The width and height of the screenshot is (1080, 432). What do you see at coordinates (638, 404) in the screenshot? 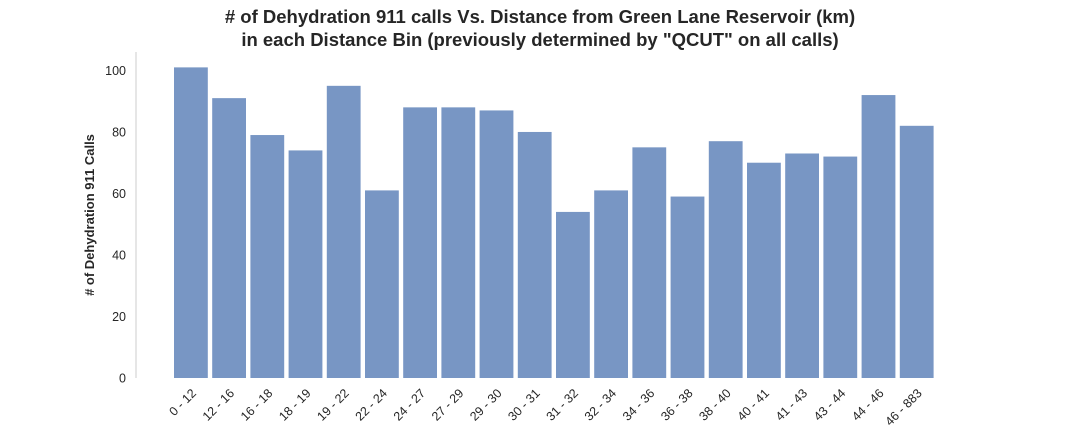
I see `x-tick-label: 34 - 36` at bounding box center [638, 404].